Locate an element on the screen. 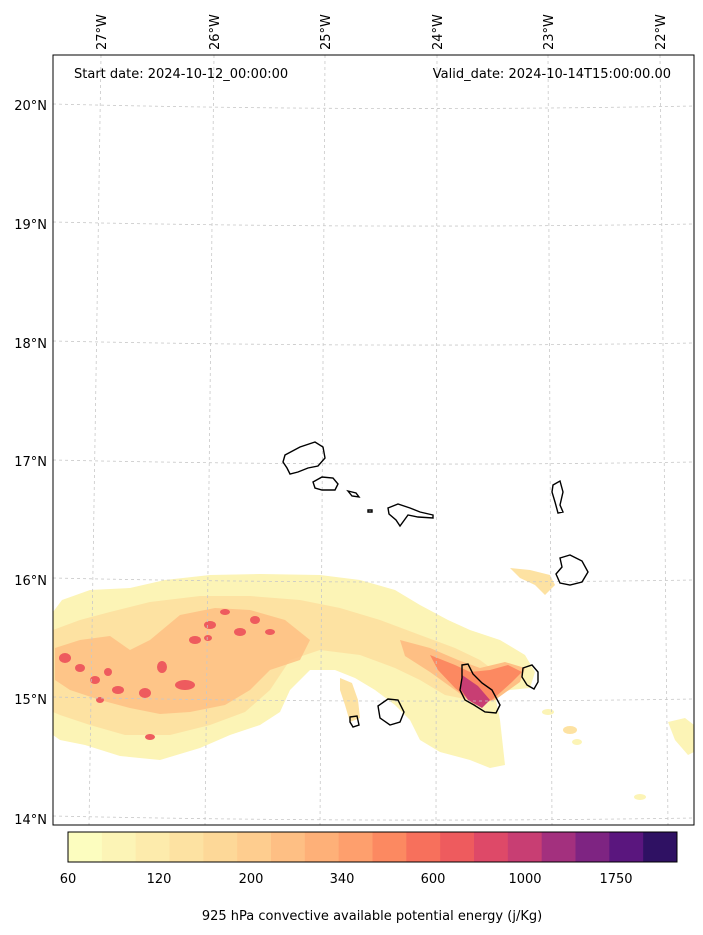  lon-label: 23°W is located at coordinates (549, 32).